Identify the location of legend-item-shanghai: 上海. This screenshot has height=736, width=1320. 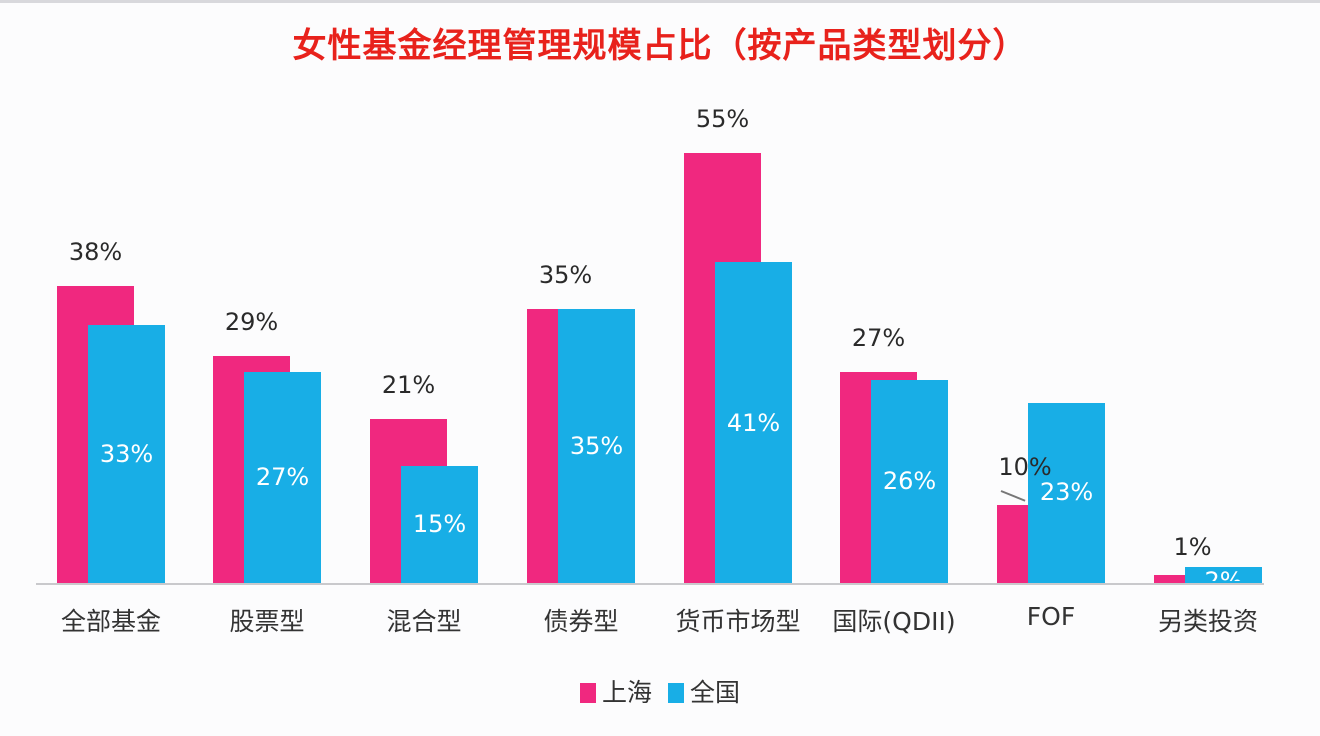
(616, 691).